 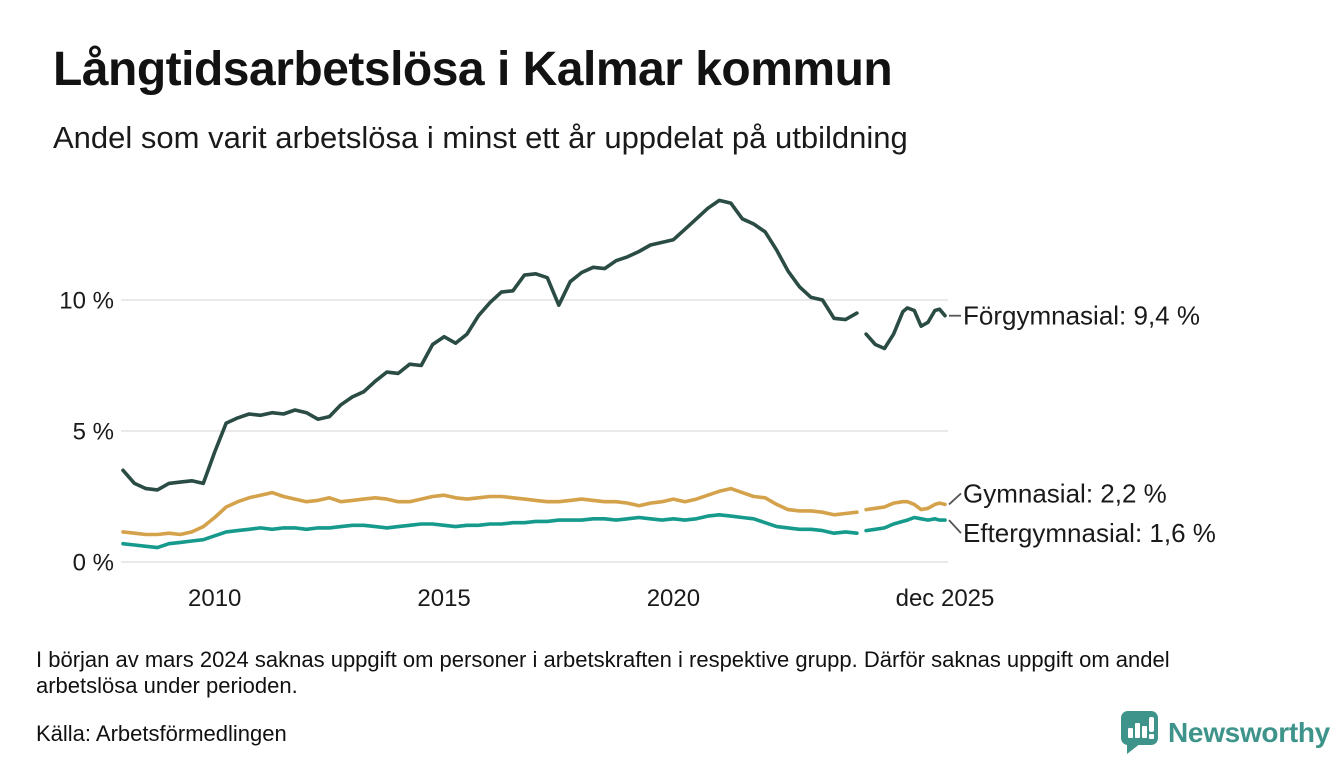 What do you see at coordinates (443, 598) in the screenshot?
I see `x-tick-label: 2015` at bounding box center [443, 598].